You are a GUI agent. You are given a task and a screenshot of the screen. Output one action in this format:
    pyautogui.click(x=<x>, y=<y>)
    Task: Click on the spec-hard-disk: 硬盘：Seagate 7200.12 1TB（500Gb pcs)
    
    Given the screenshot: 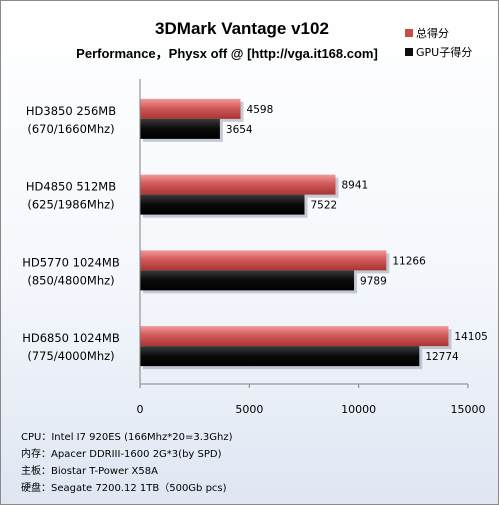 What is the action you would take?
    pyautogui.click(x=124, y=488)
    